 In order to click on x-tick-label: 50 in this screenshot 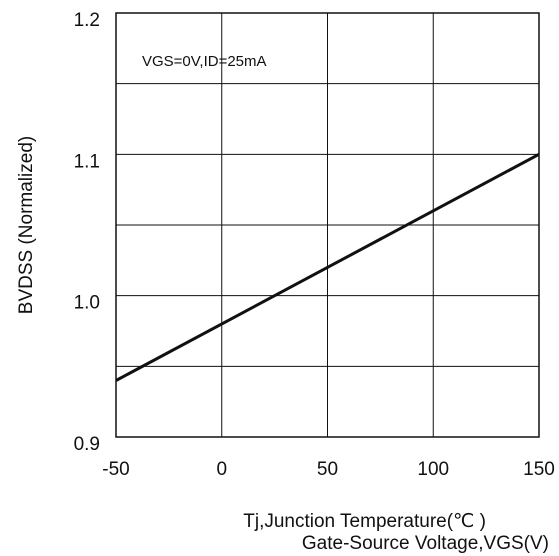, I will do `click(327, 469)`.